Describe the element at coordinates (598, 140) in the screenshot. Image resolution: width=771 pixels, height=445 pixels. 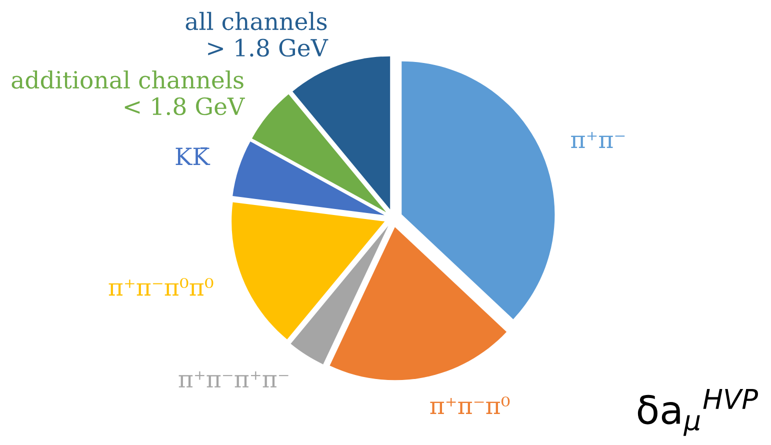
I see `slice-label: π⁺π⁻` at that location.